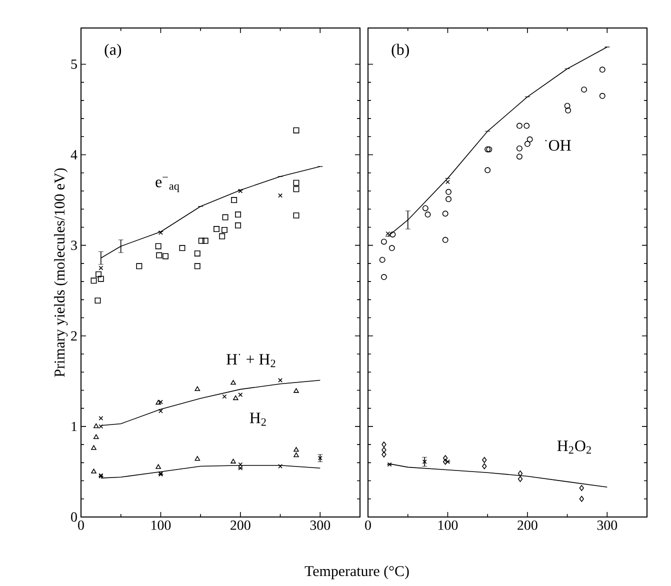  I want to click on annotation: H$_{2}$O$_{2}$, so click(574, 447).